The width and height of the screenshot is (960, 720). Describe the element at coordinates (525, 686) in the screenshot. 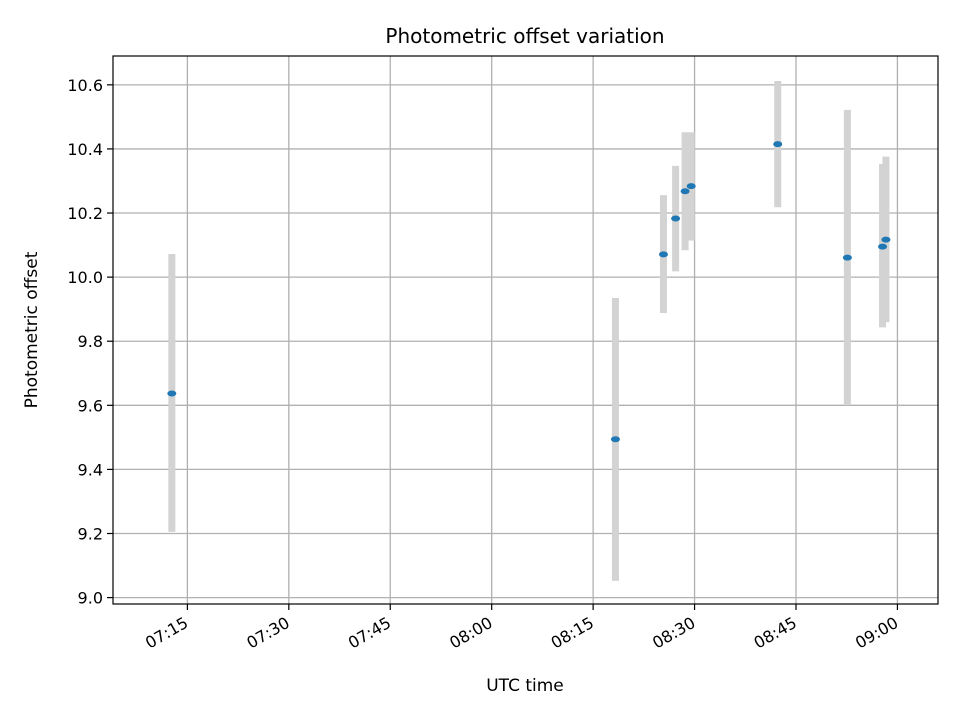

I see `x-axis-label: UTC time` at that location.